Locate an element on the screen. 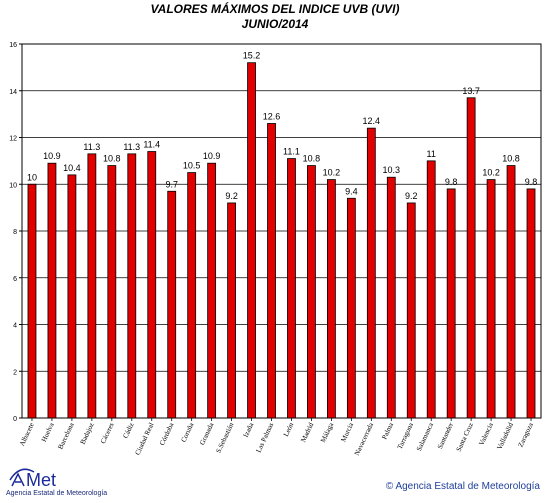 This screenshot has width=550, height=503. category-label: Salamanca is located at coordinates (425, 437).